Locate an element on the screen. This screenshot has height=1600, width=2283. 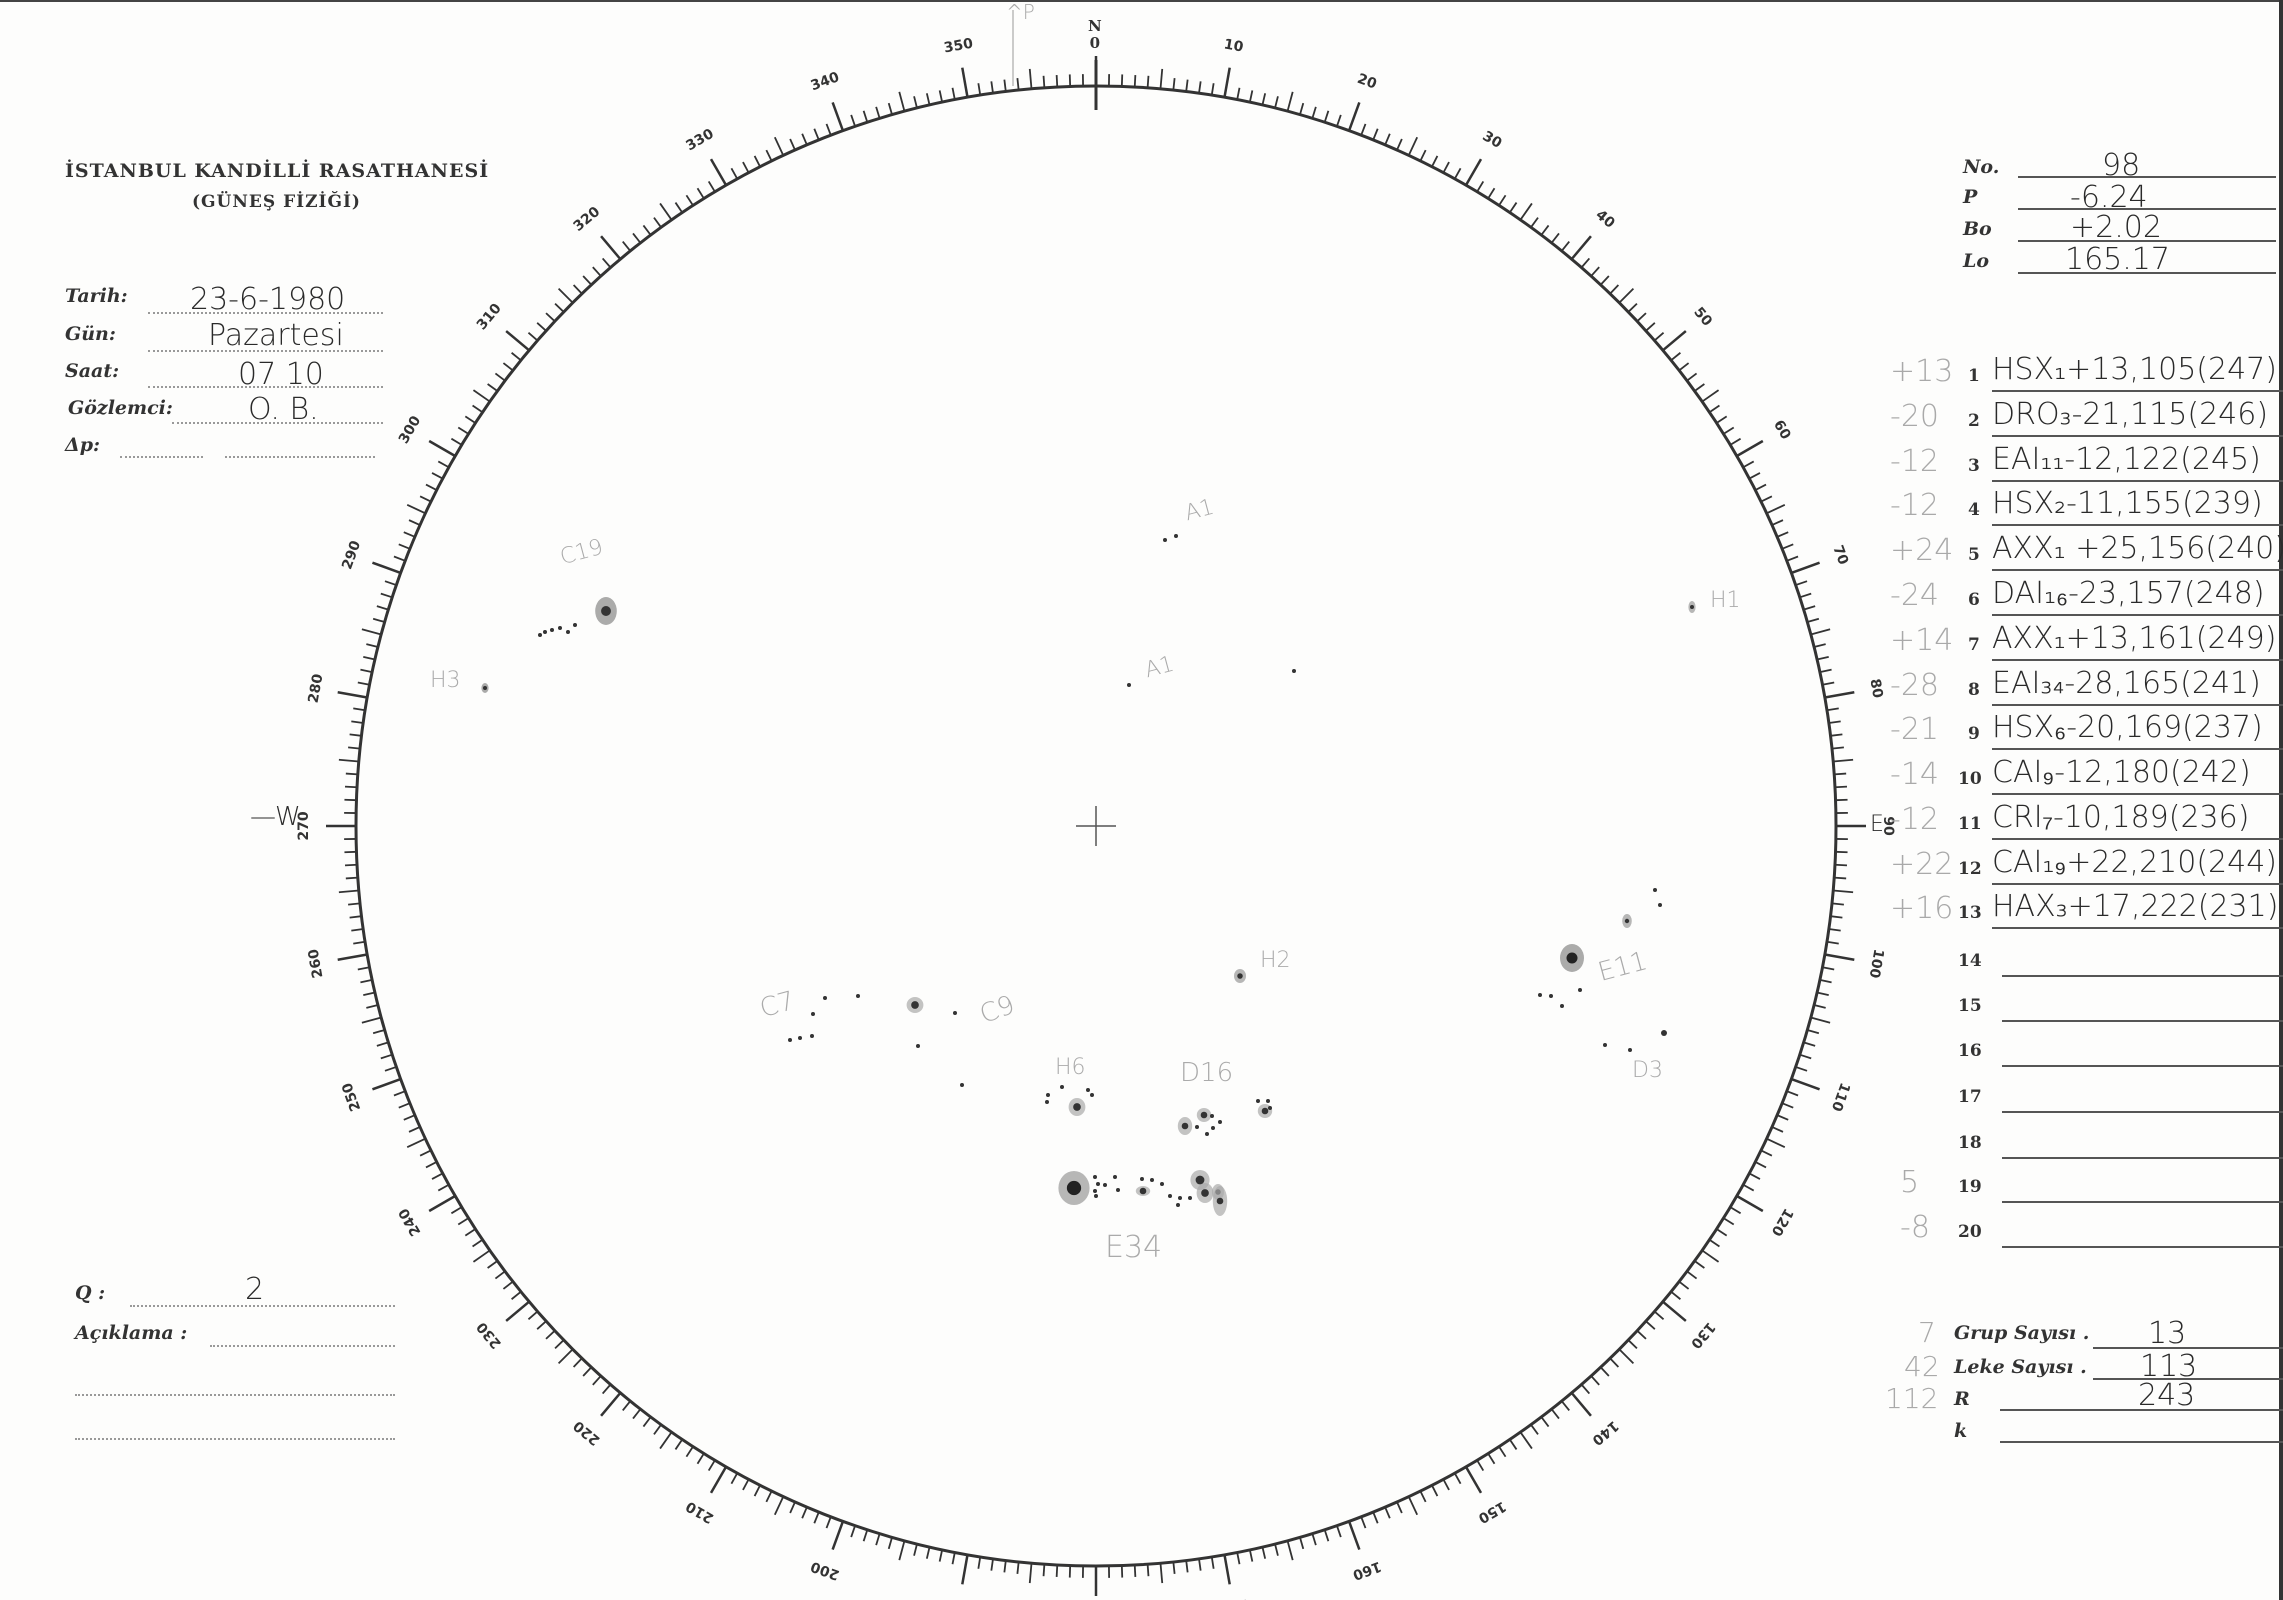
pole-label: ^P is located at coordinates (1020, 12).